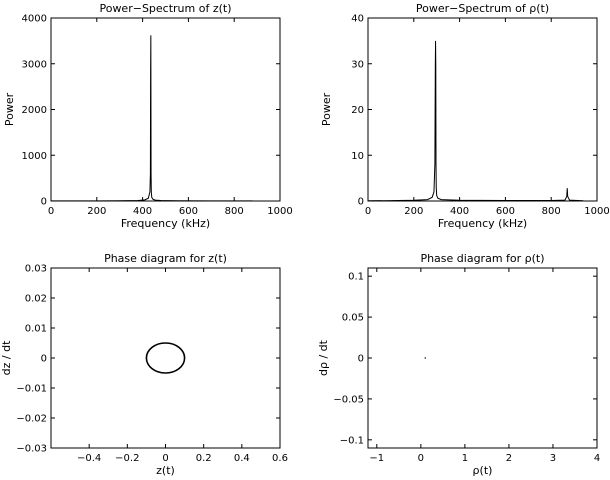  Describe the element at coordinates (36, 299) in the screenshot. I see `y-tick-label: 0.02` at that location.